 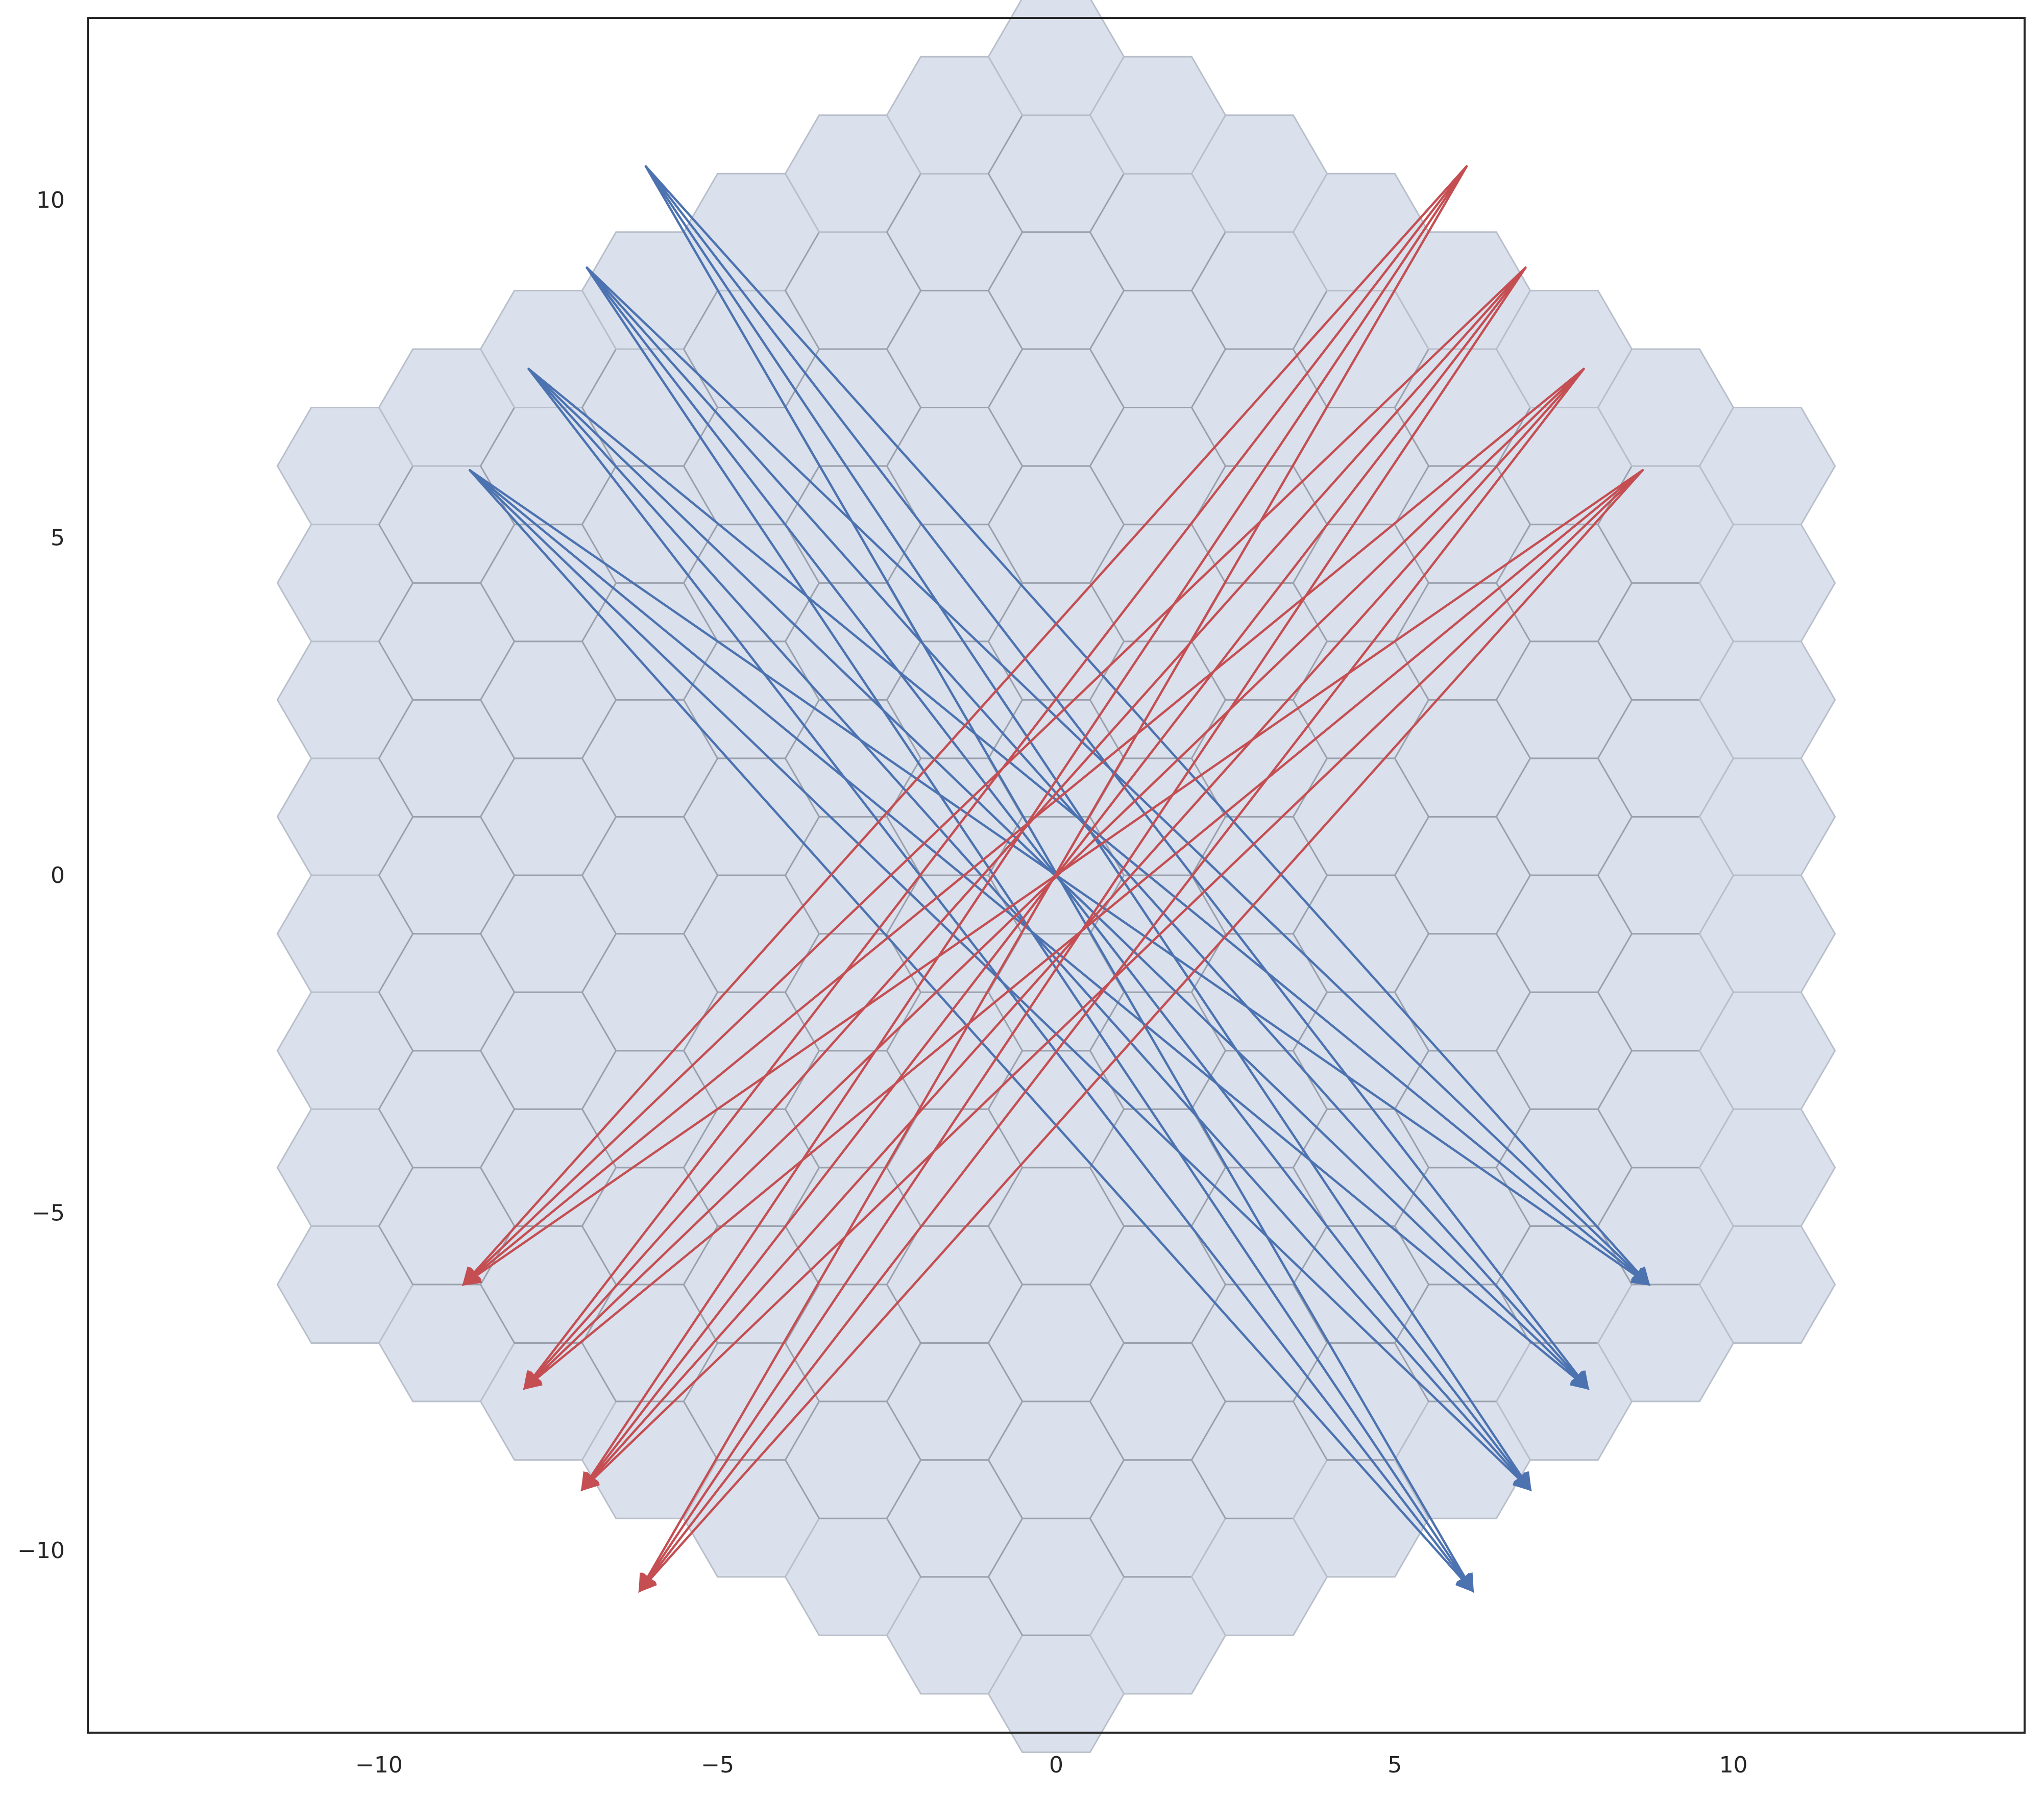 I want to click on x-axis-ticks: −10 −5 0 5 10, so click(x=1051, y=1765).